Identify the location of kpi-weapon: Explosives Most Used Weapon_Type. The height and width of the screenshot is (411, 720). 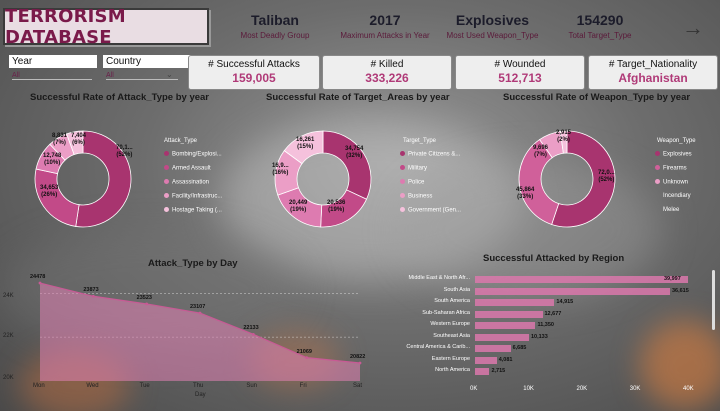
(492, 26).